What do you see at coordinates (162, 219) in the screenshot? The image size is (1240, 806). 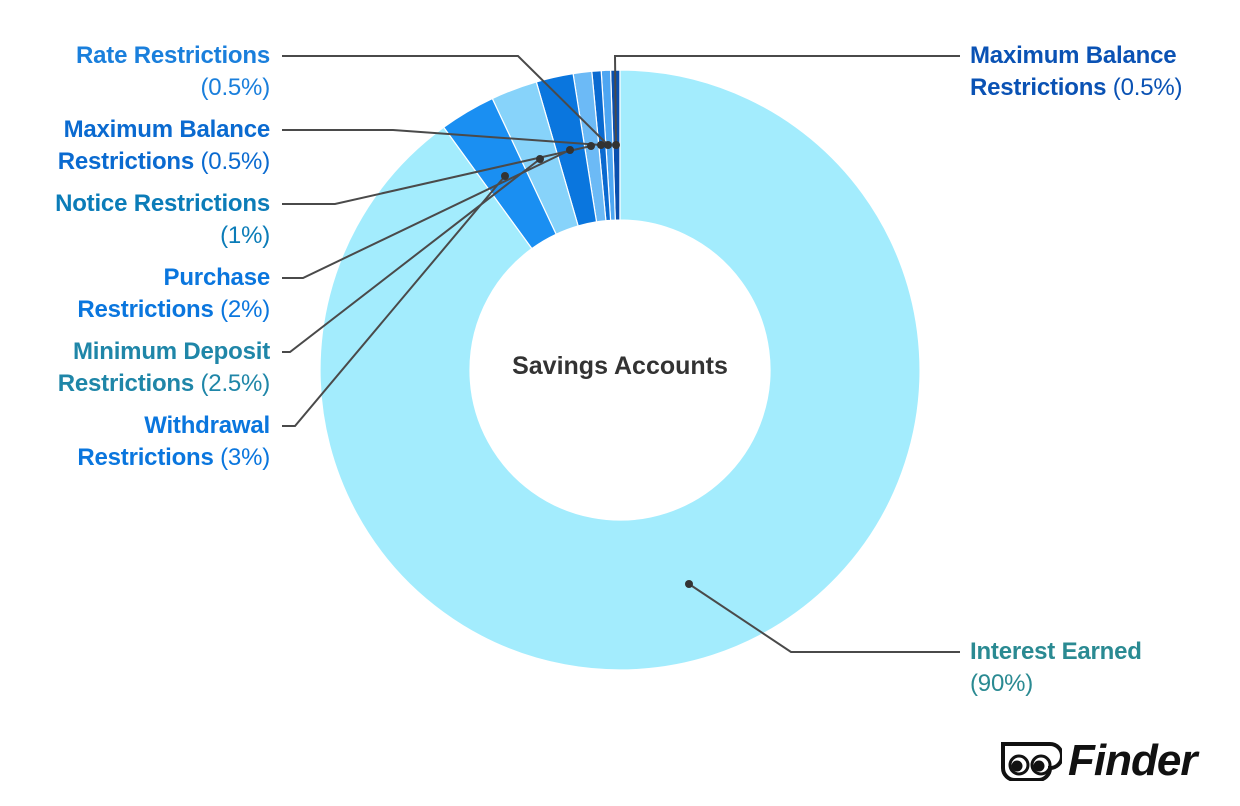 I see `label-notice-restrictions: Notice Restrictions (1%)` at bounding box center [162, 219].